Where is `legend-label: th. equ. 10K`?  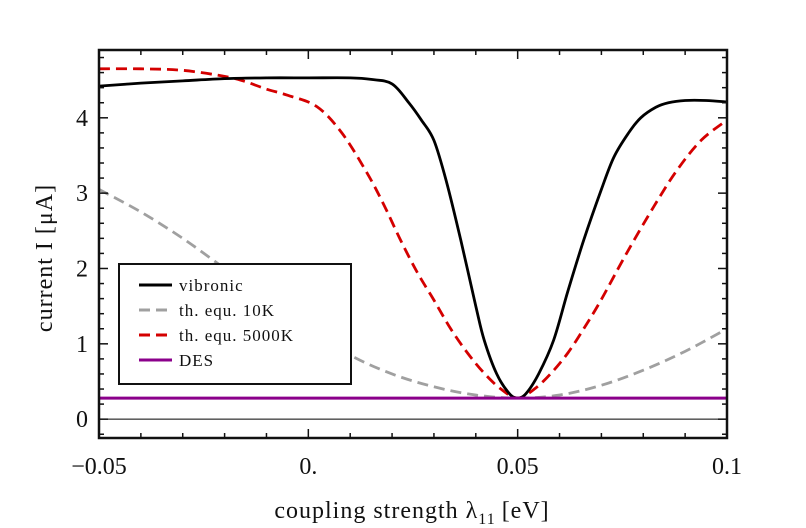
legend-label: th. equ. 10K is located at coordinates (227, 310).